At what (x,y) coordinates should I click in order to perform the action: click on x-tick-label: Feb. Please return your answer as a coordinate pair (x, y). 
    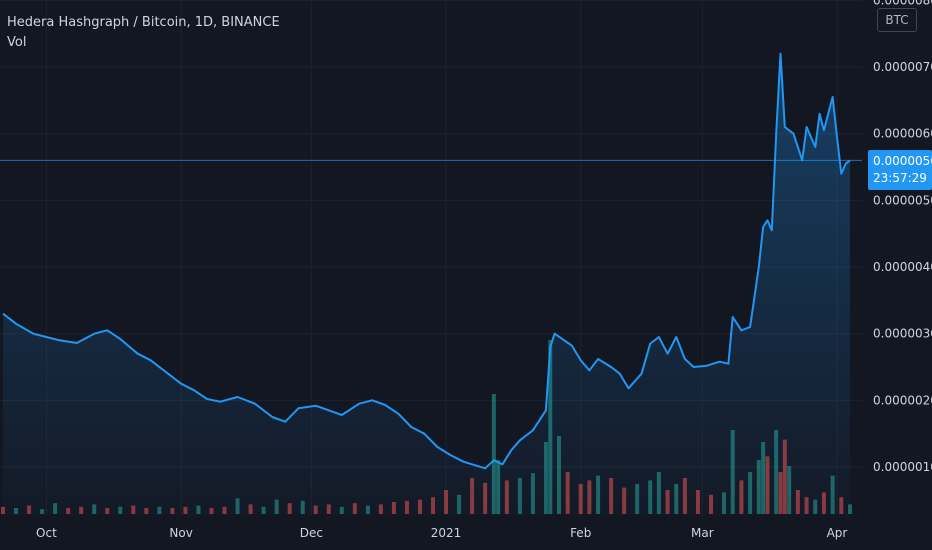
    Looking at the image, I should click on (580, 533).